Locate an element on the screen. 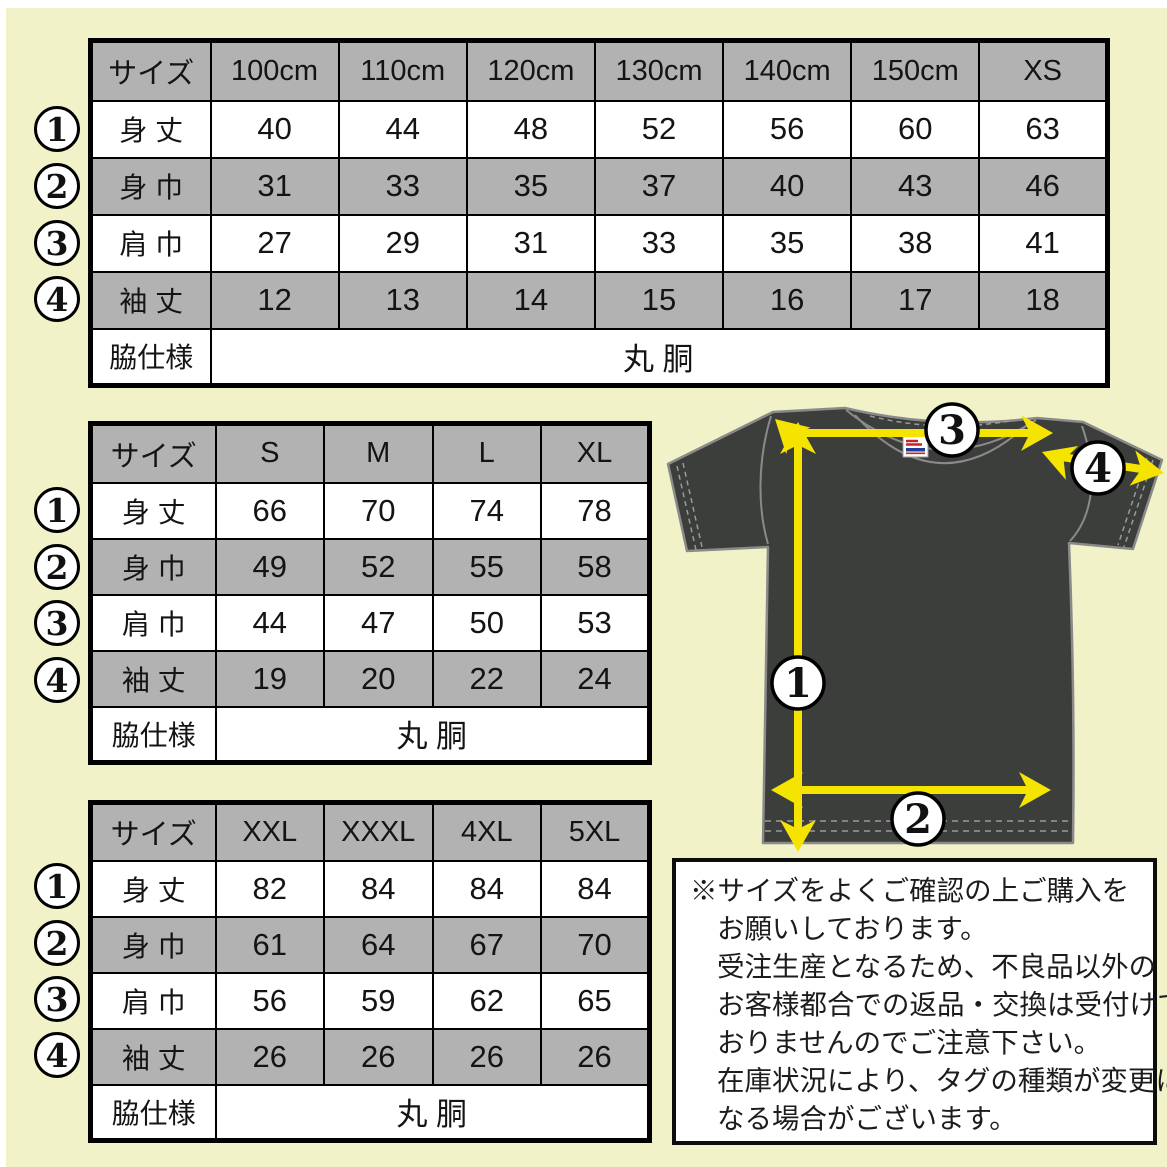 This screenshot has height=1167, width=1167. size-cell: 38 is located at coordinates (915, 243).